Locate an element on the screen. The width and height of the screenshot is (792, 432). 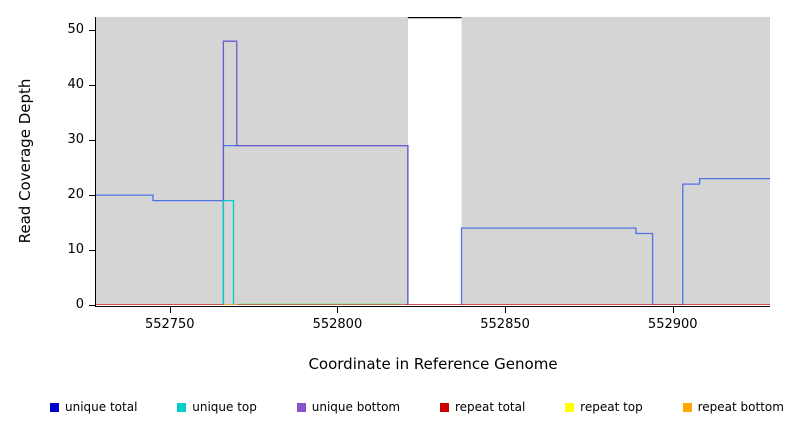
x-tick-label: 552800 is located at coordinates (337, 324).